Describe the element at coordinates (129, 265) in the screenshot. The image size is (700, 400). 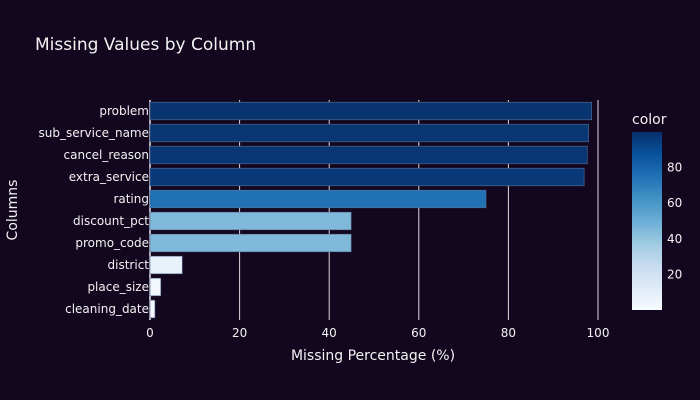
I see `y-tick-label: district` at that location.